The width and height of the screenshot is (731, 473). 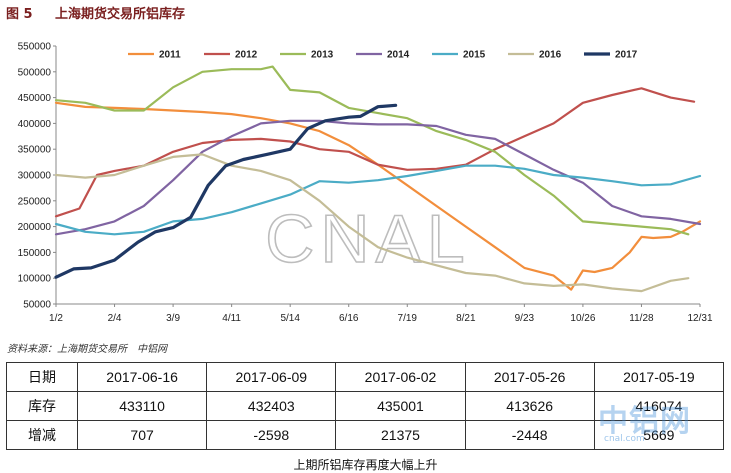 I want to click on x-tick-label: 2/4, so click(x=115, y=318).